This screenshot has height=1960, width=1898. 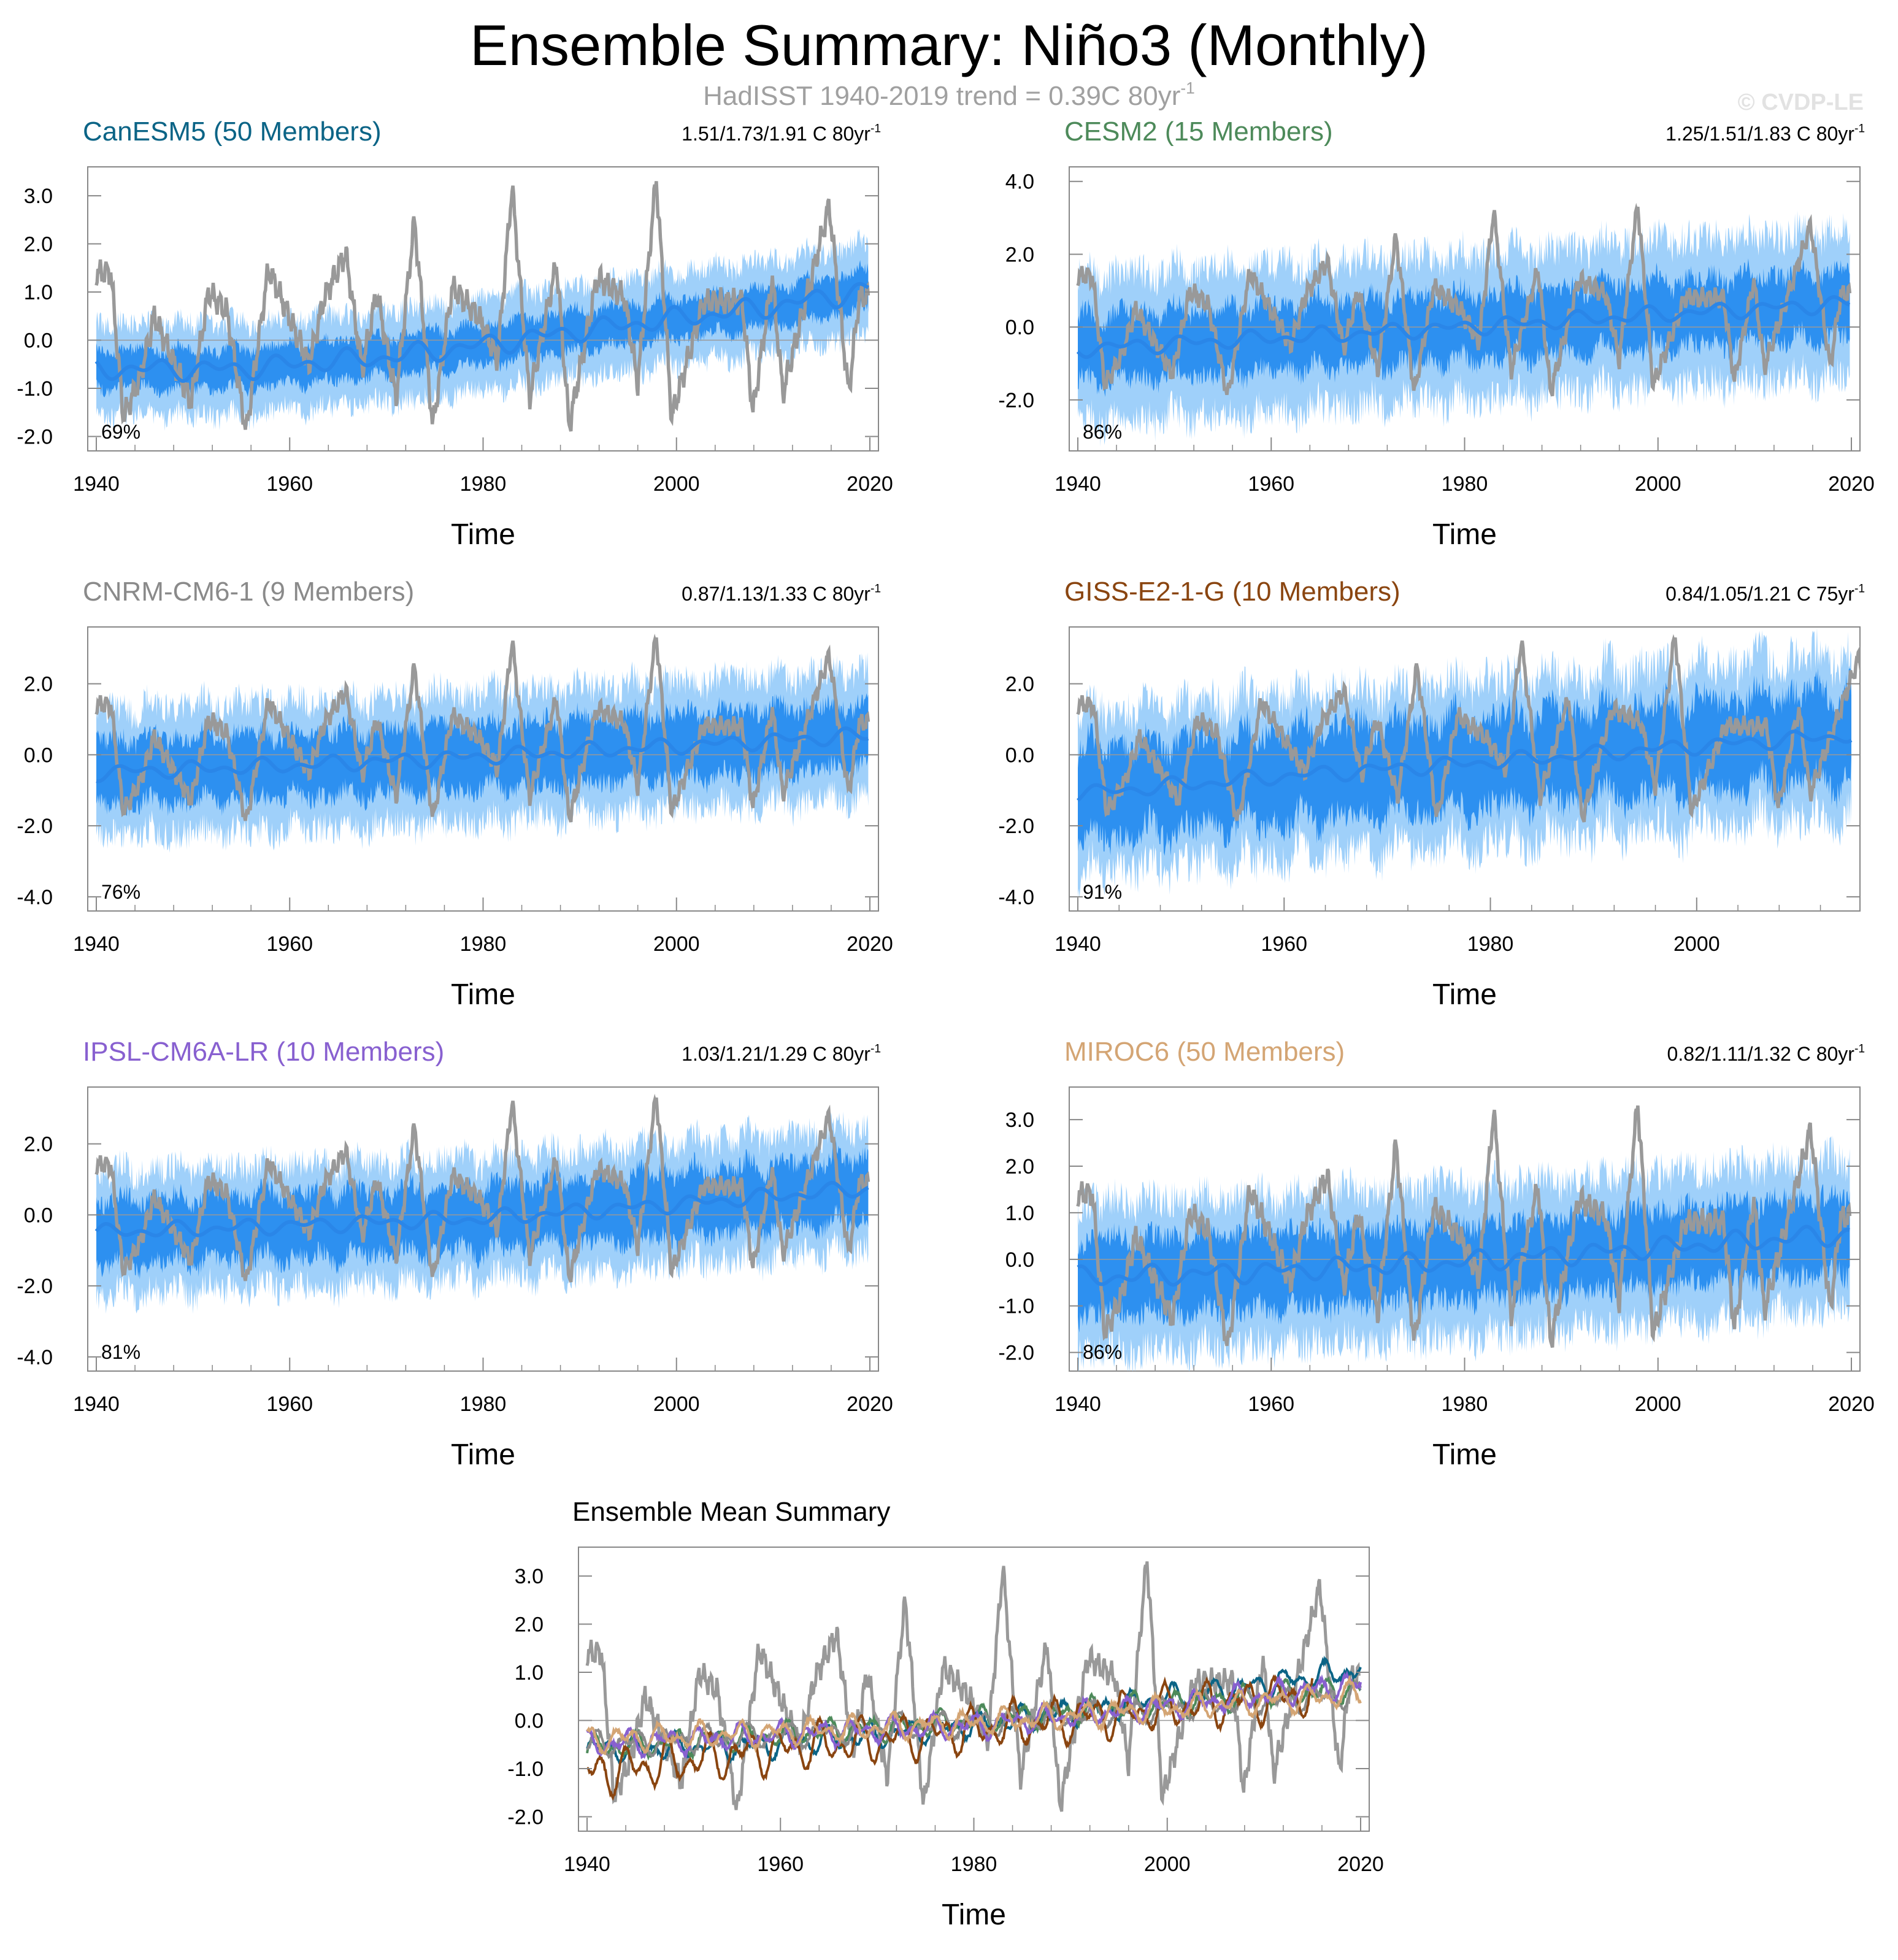 What do you see at coordinates (1760, 134) in the screenshot?
I see `trend-text: 1.25/1.51/1.83 C 80yr` at bounding box center [1760, 134].